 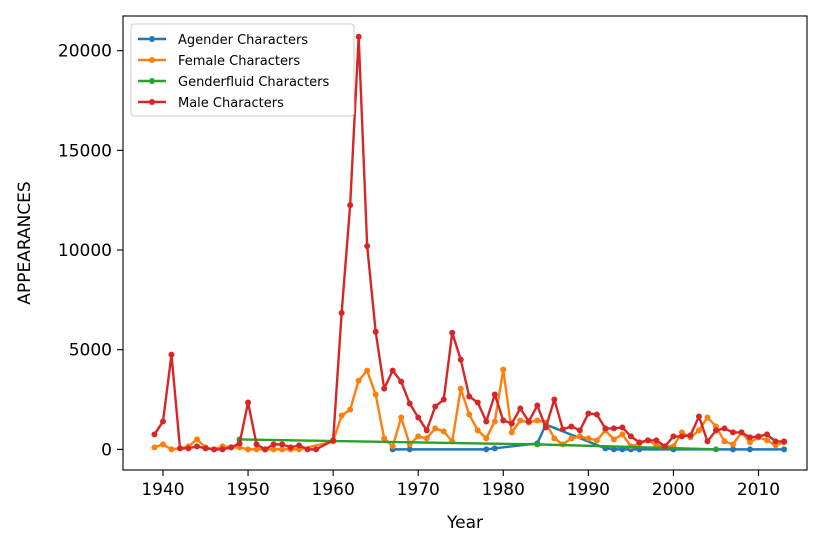 What do you see at coordinates (247, 490) in the screenshot?
I see `x-tick-label: 1950` at bounding box center [247, 490].